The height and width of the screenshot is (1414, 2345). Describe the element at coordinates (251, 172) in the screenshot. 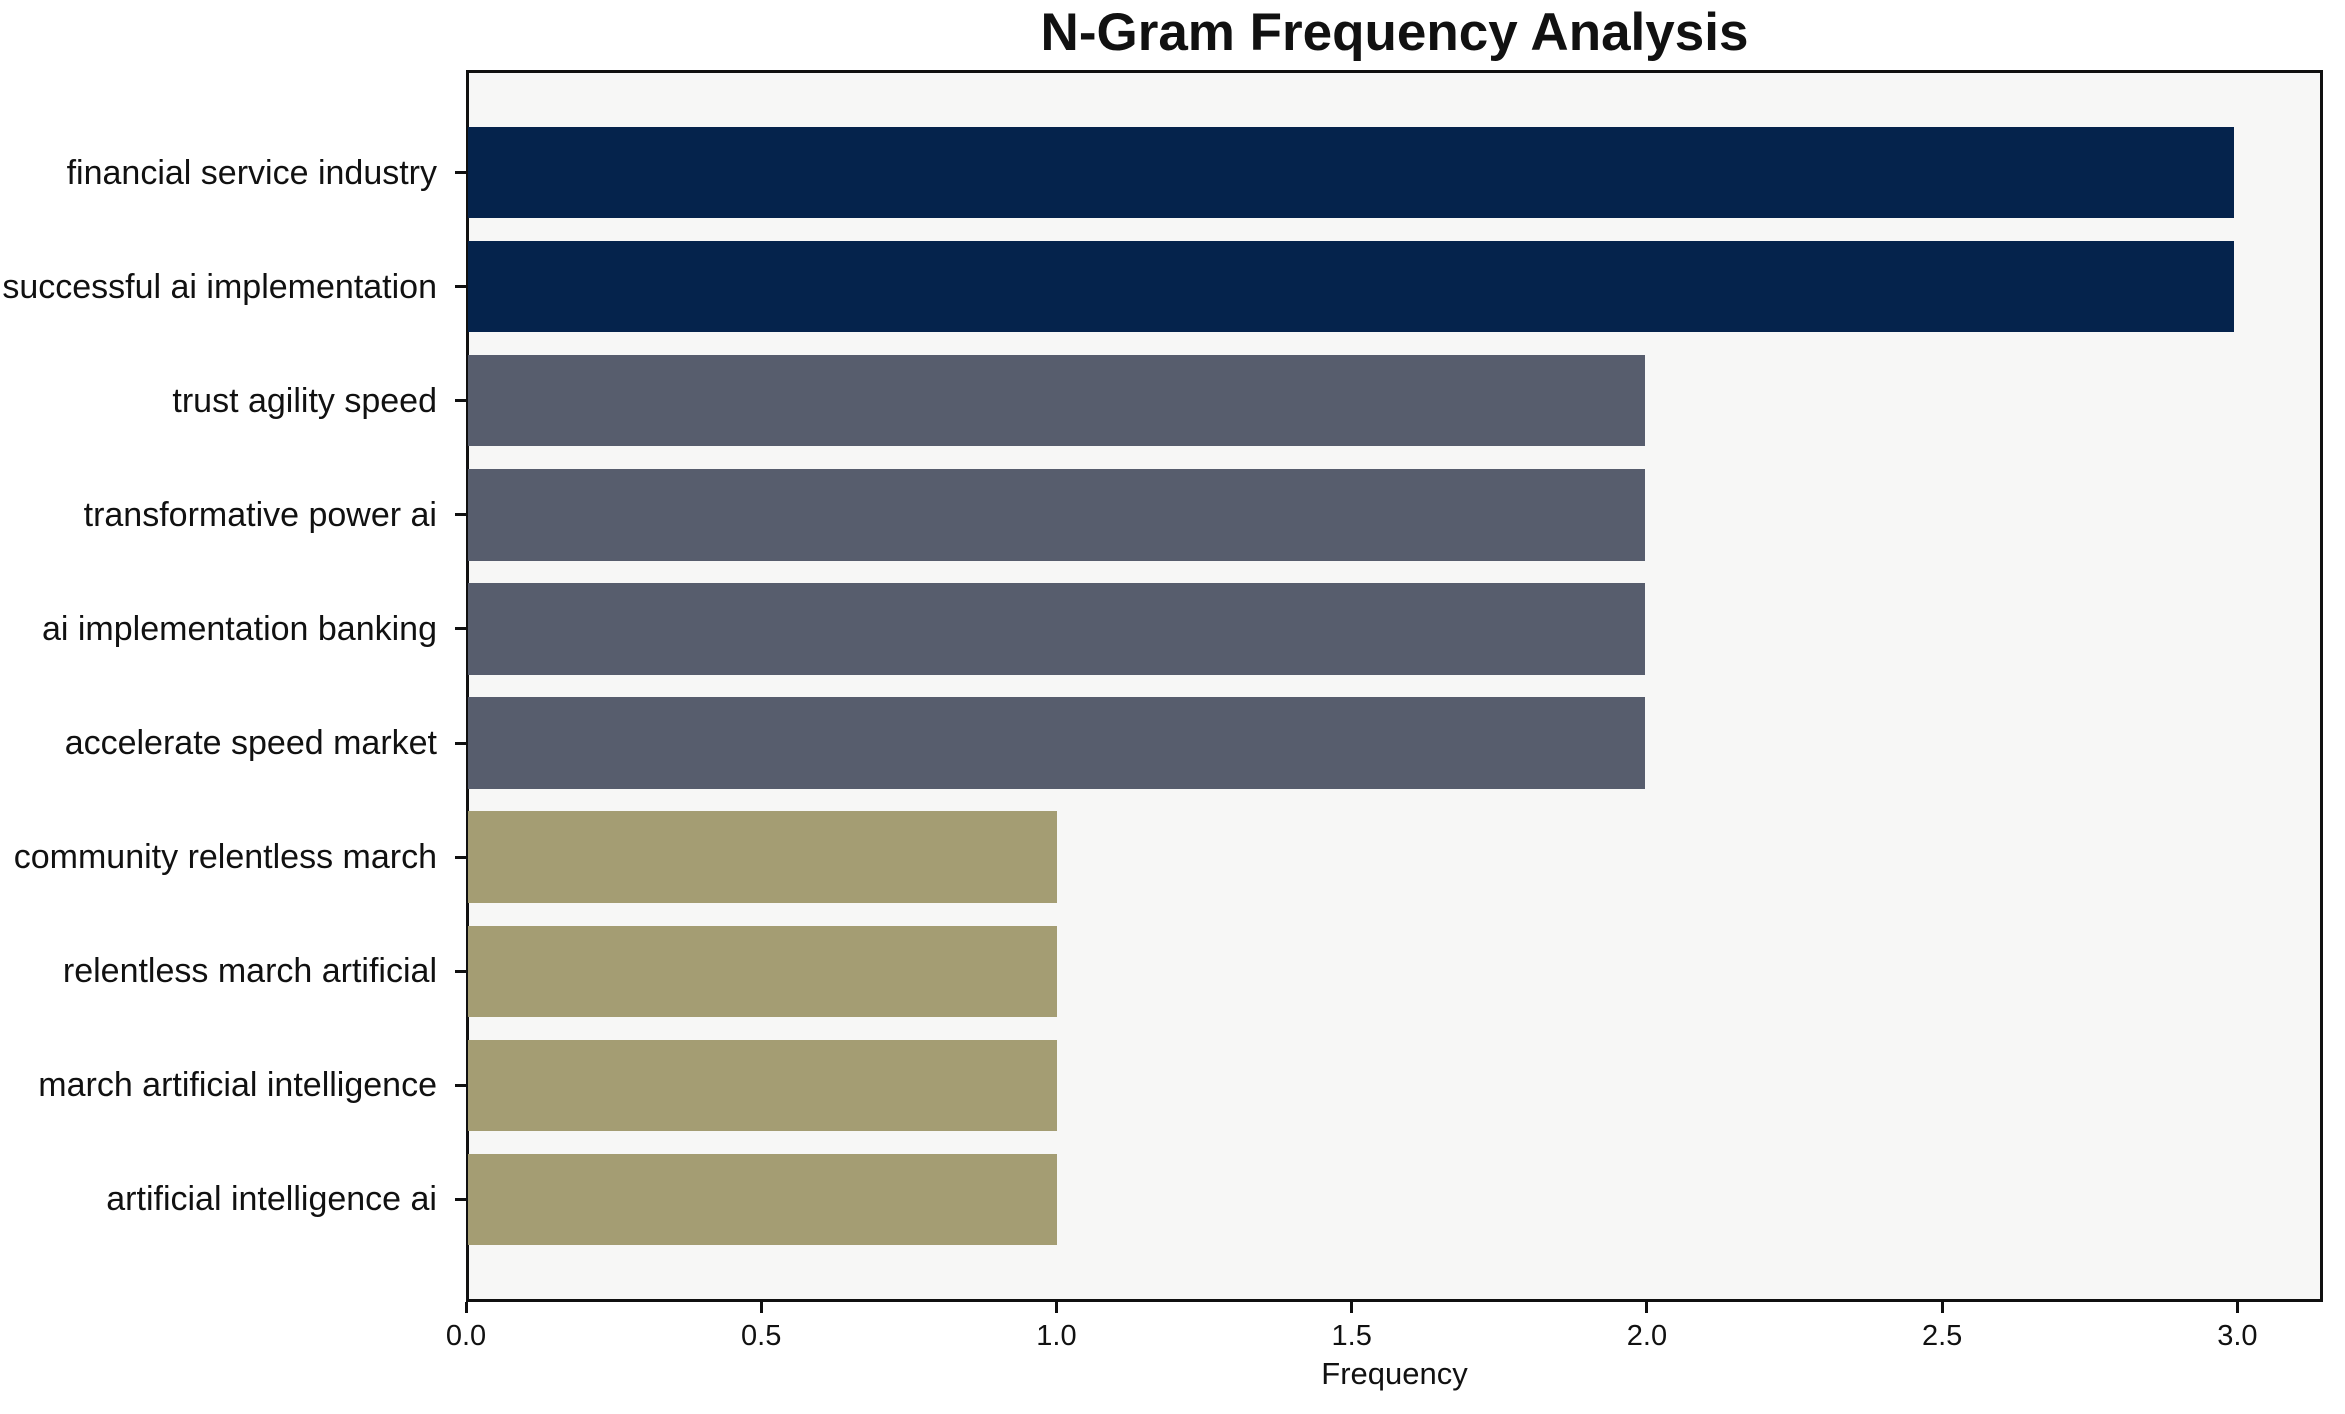

I see `y-tick-label: financial service industry` at that location.